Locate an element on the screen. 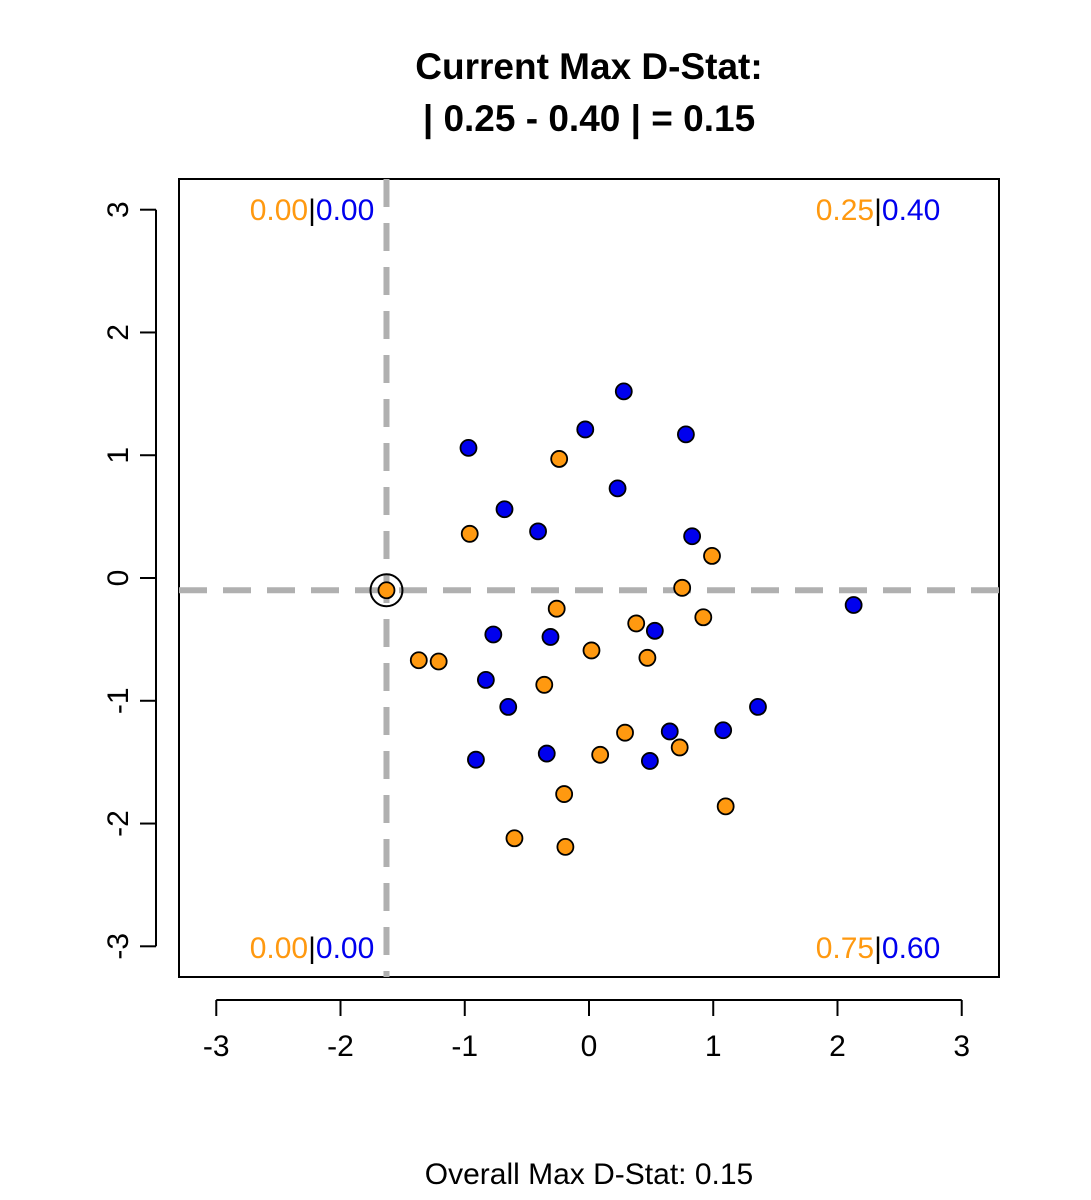 This screenshot has width=1091, height=1200. series-blue is located at coordinates (661, 576).